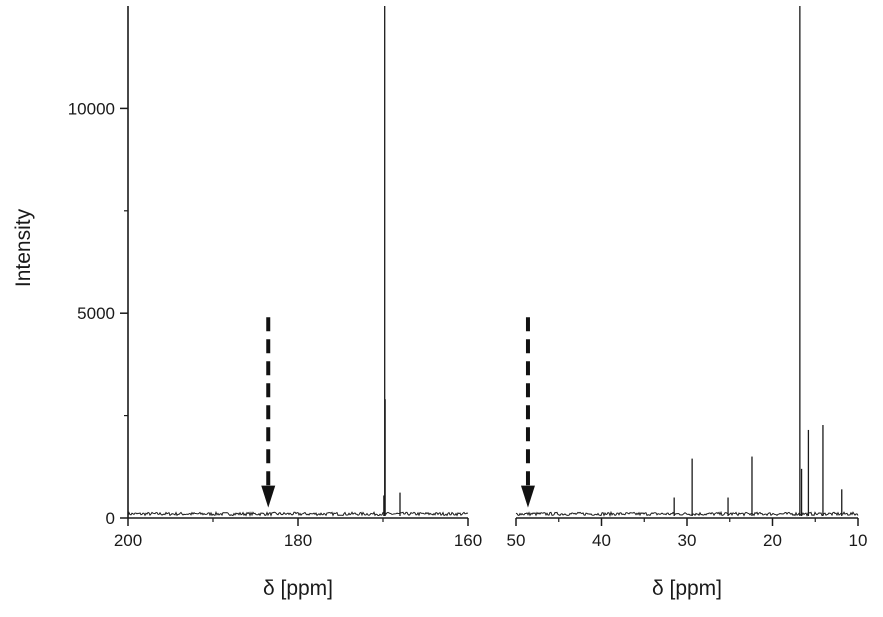  Describe the element at coordinates (687, 540) in the screenshot. I see `x-tick-label-1-2: 30` at that location.